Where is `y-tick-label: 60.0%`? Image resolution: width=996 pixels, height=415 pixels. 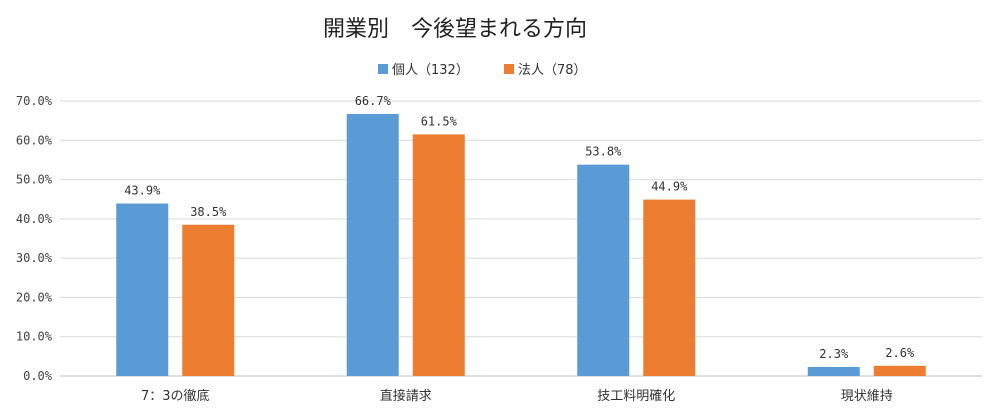 y-tick-label: 60.0% is located at coordinates (34, 140).